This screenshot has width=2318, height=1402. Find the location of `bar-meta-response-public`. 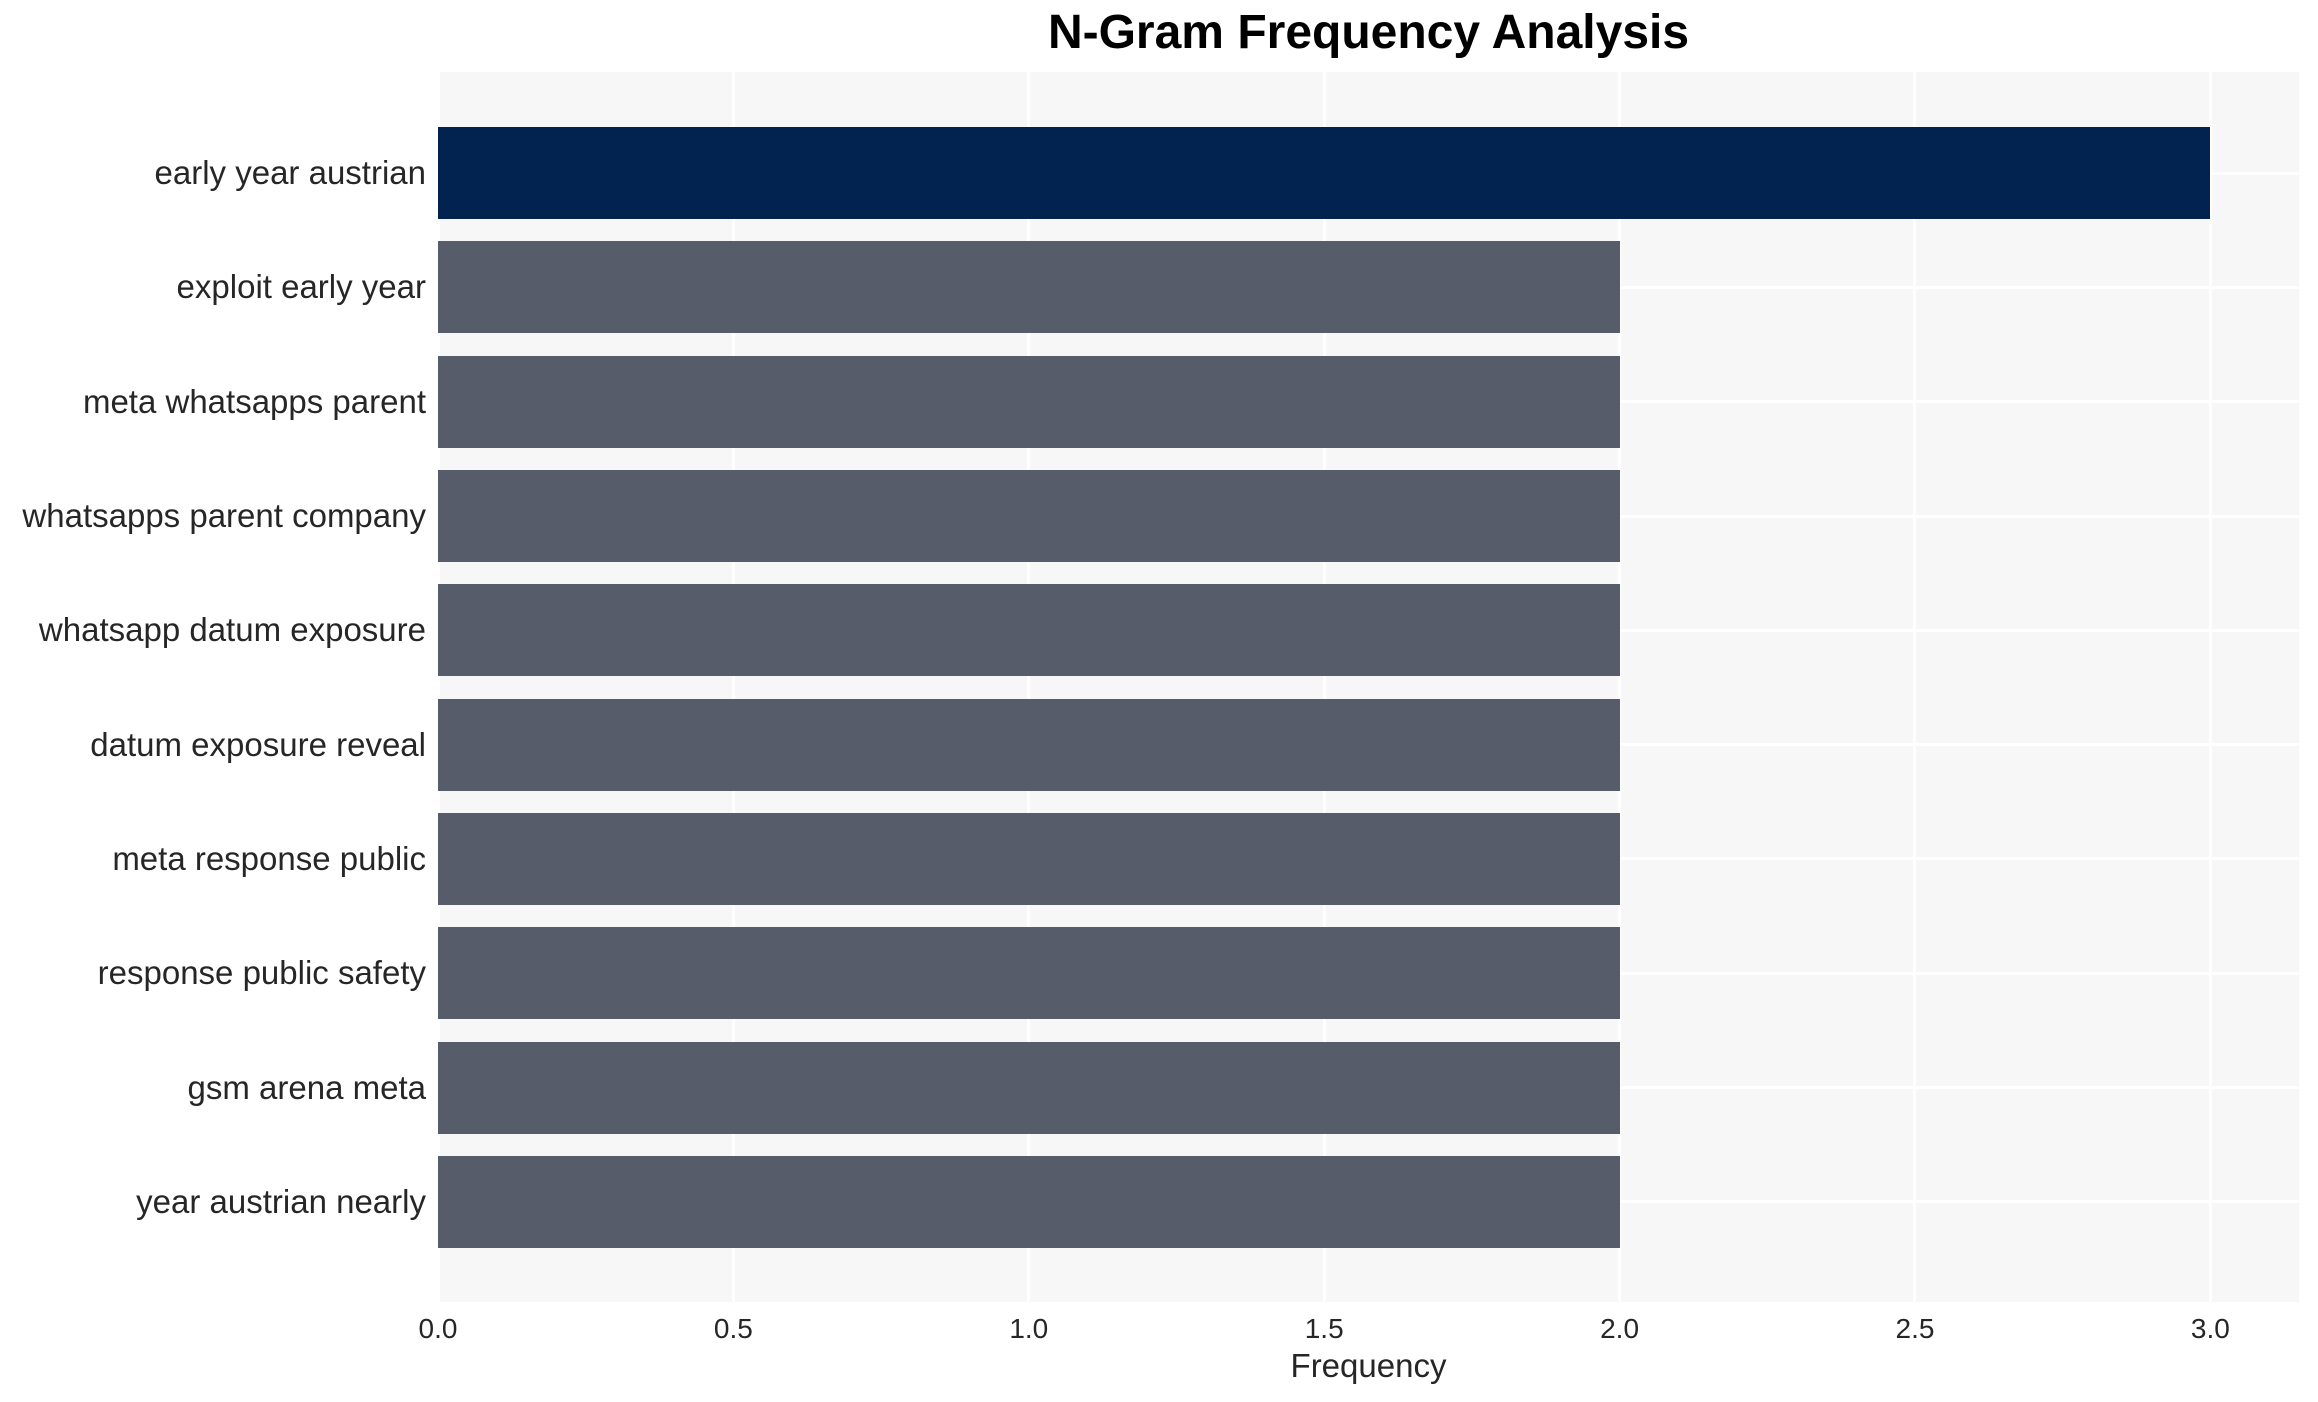

bar-meta-response-public is located at coordinates (1029, 858).